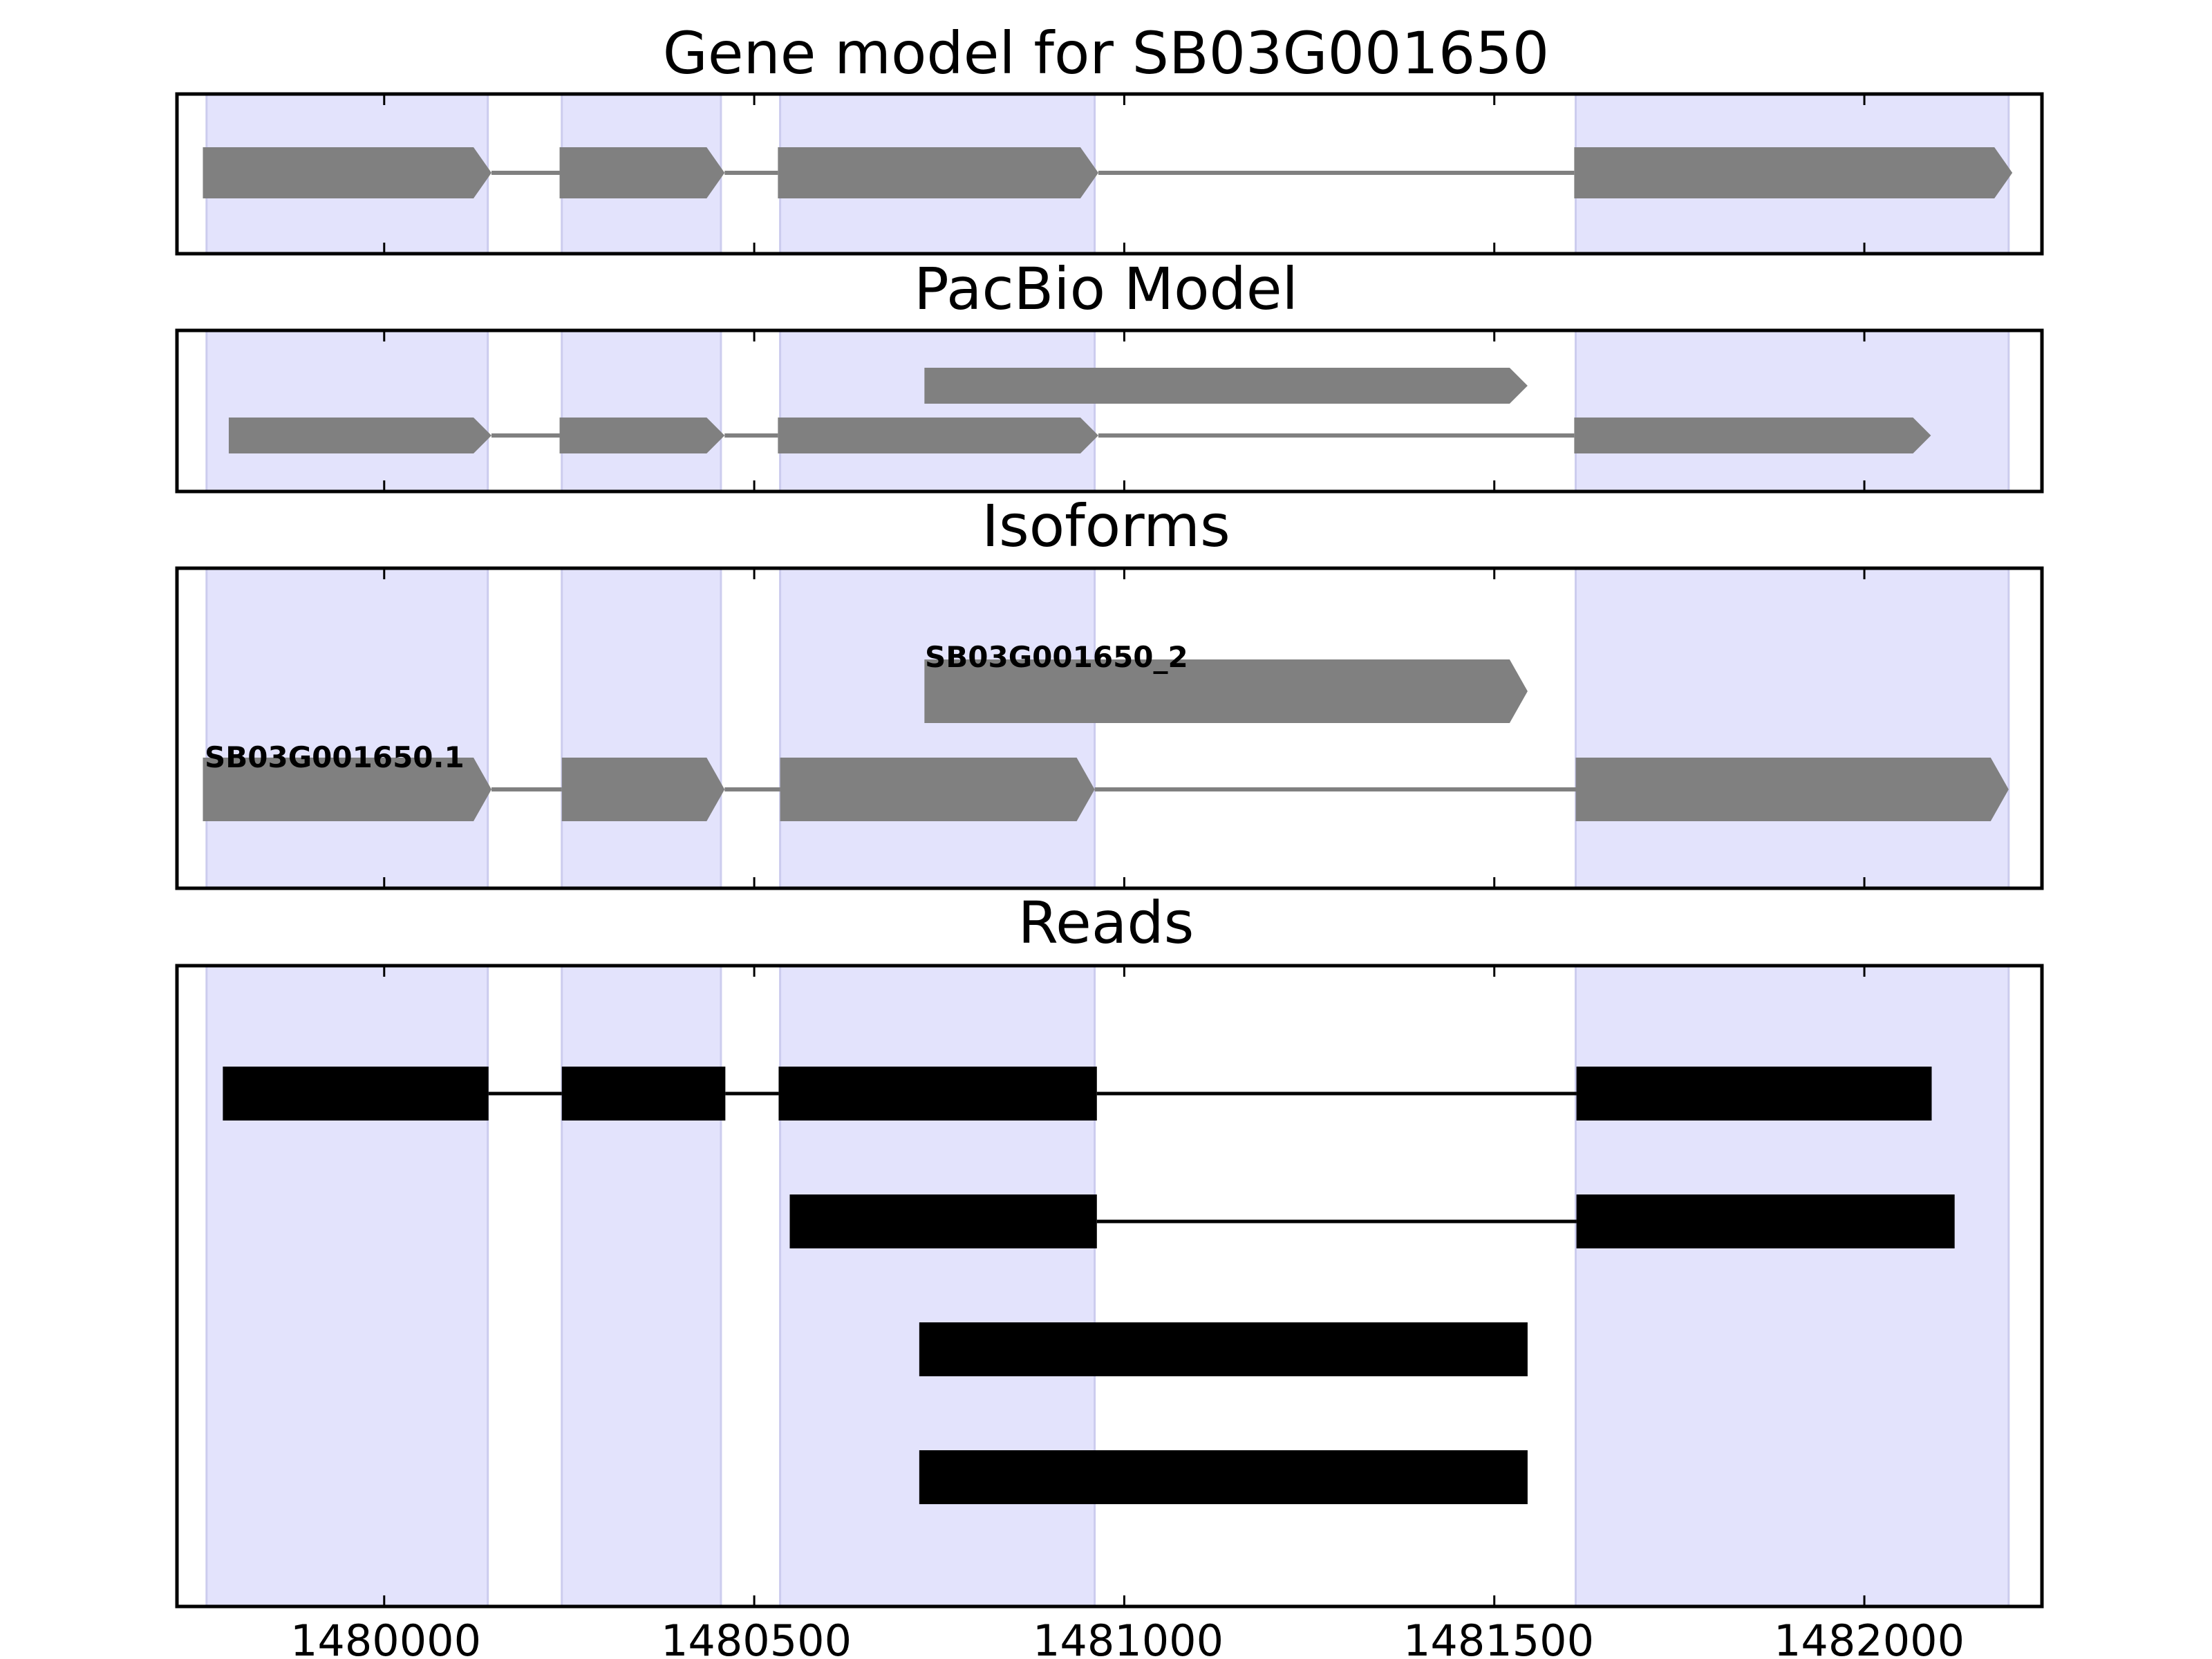 The height and width of the screenshot is (1659, 2212). I want to click on panel-2-plot, so click(1110, 411).